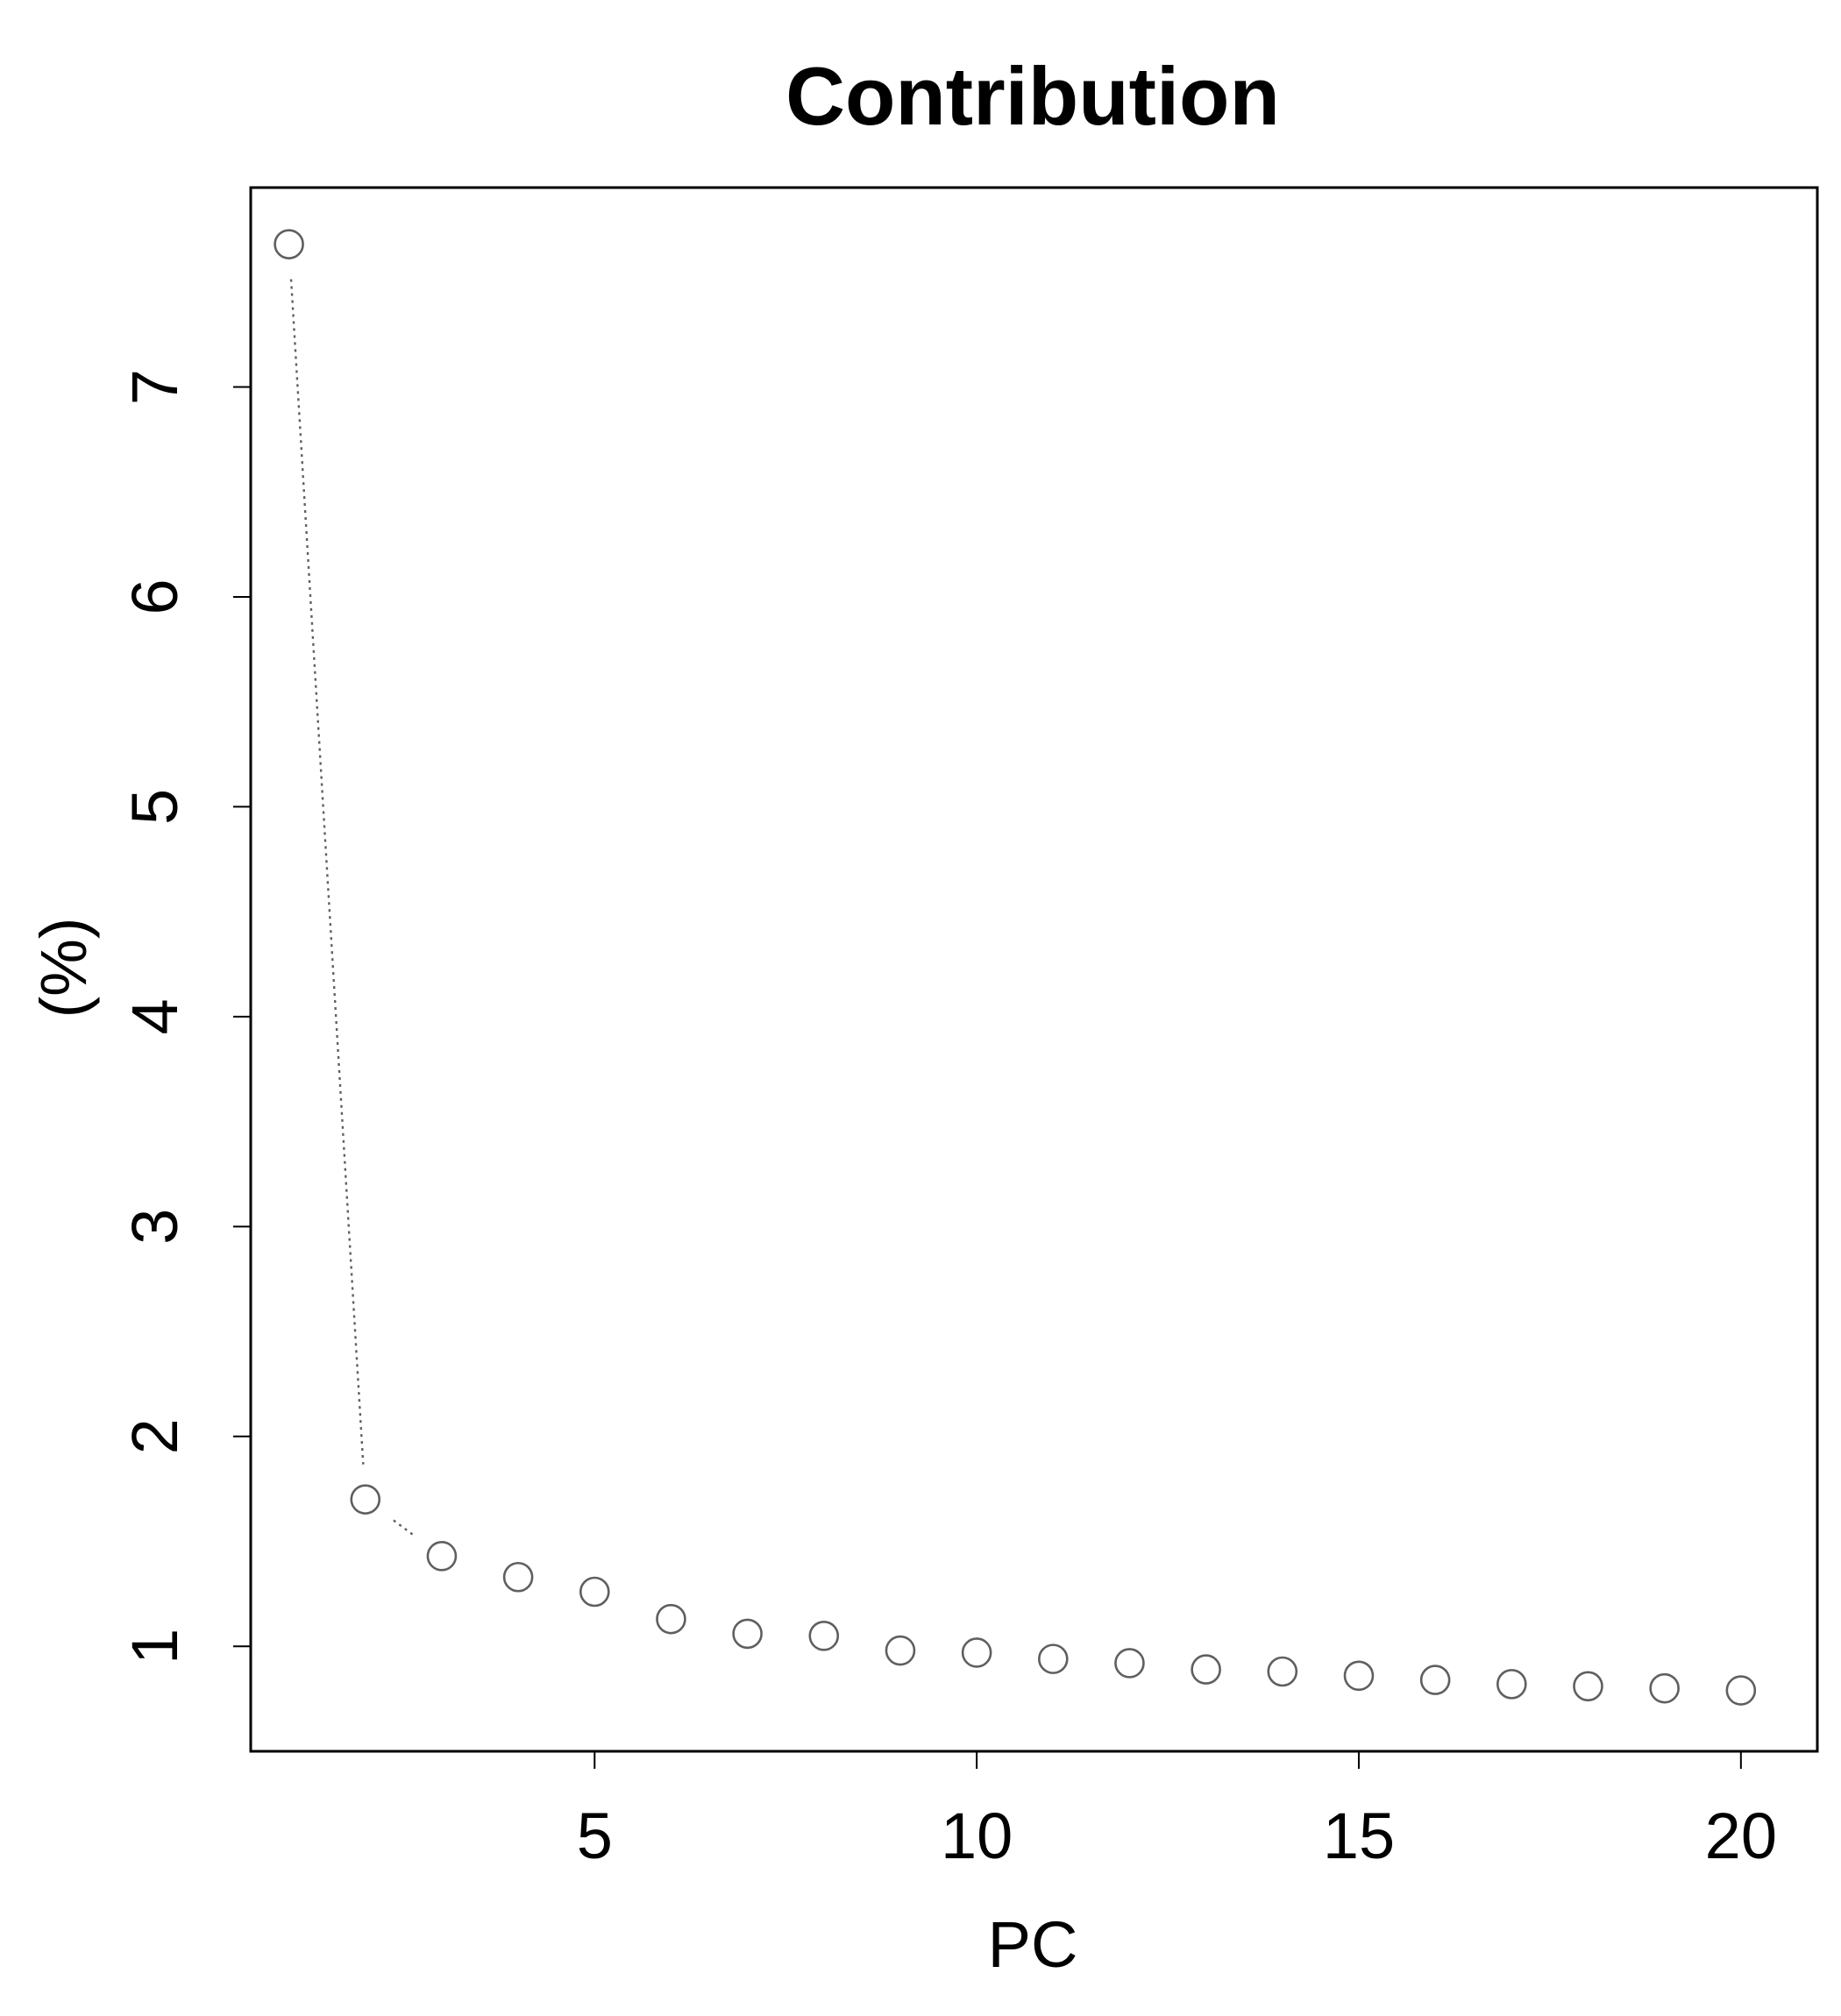 This screenshot has height=2016, width=1841. What do you see at coordinates (154, 387) in the screenshot?
I see `y-tick-label-7: 7` at bounding box center [154, 387].